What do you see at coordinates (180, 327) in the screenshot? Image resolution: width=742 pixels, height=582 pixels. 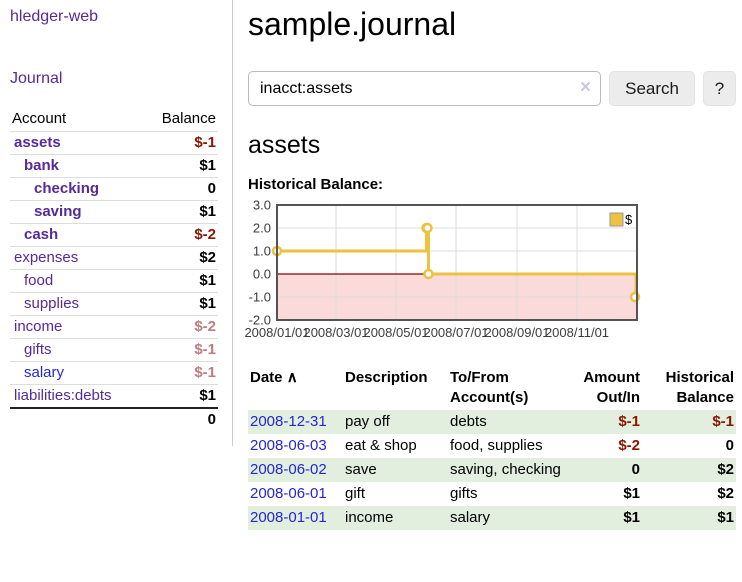 I see `account-balance: $-2` at bounding box center [180, 327].